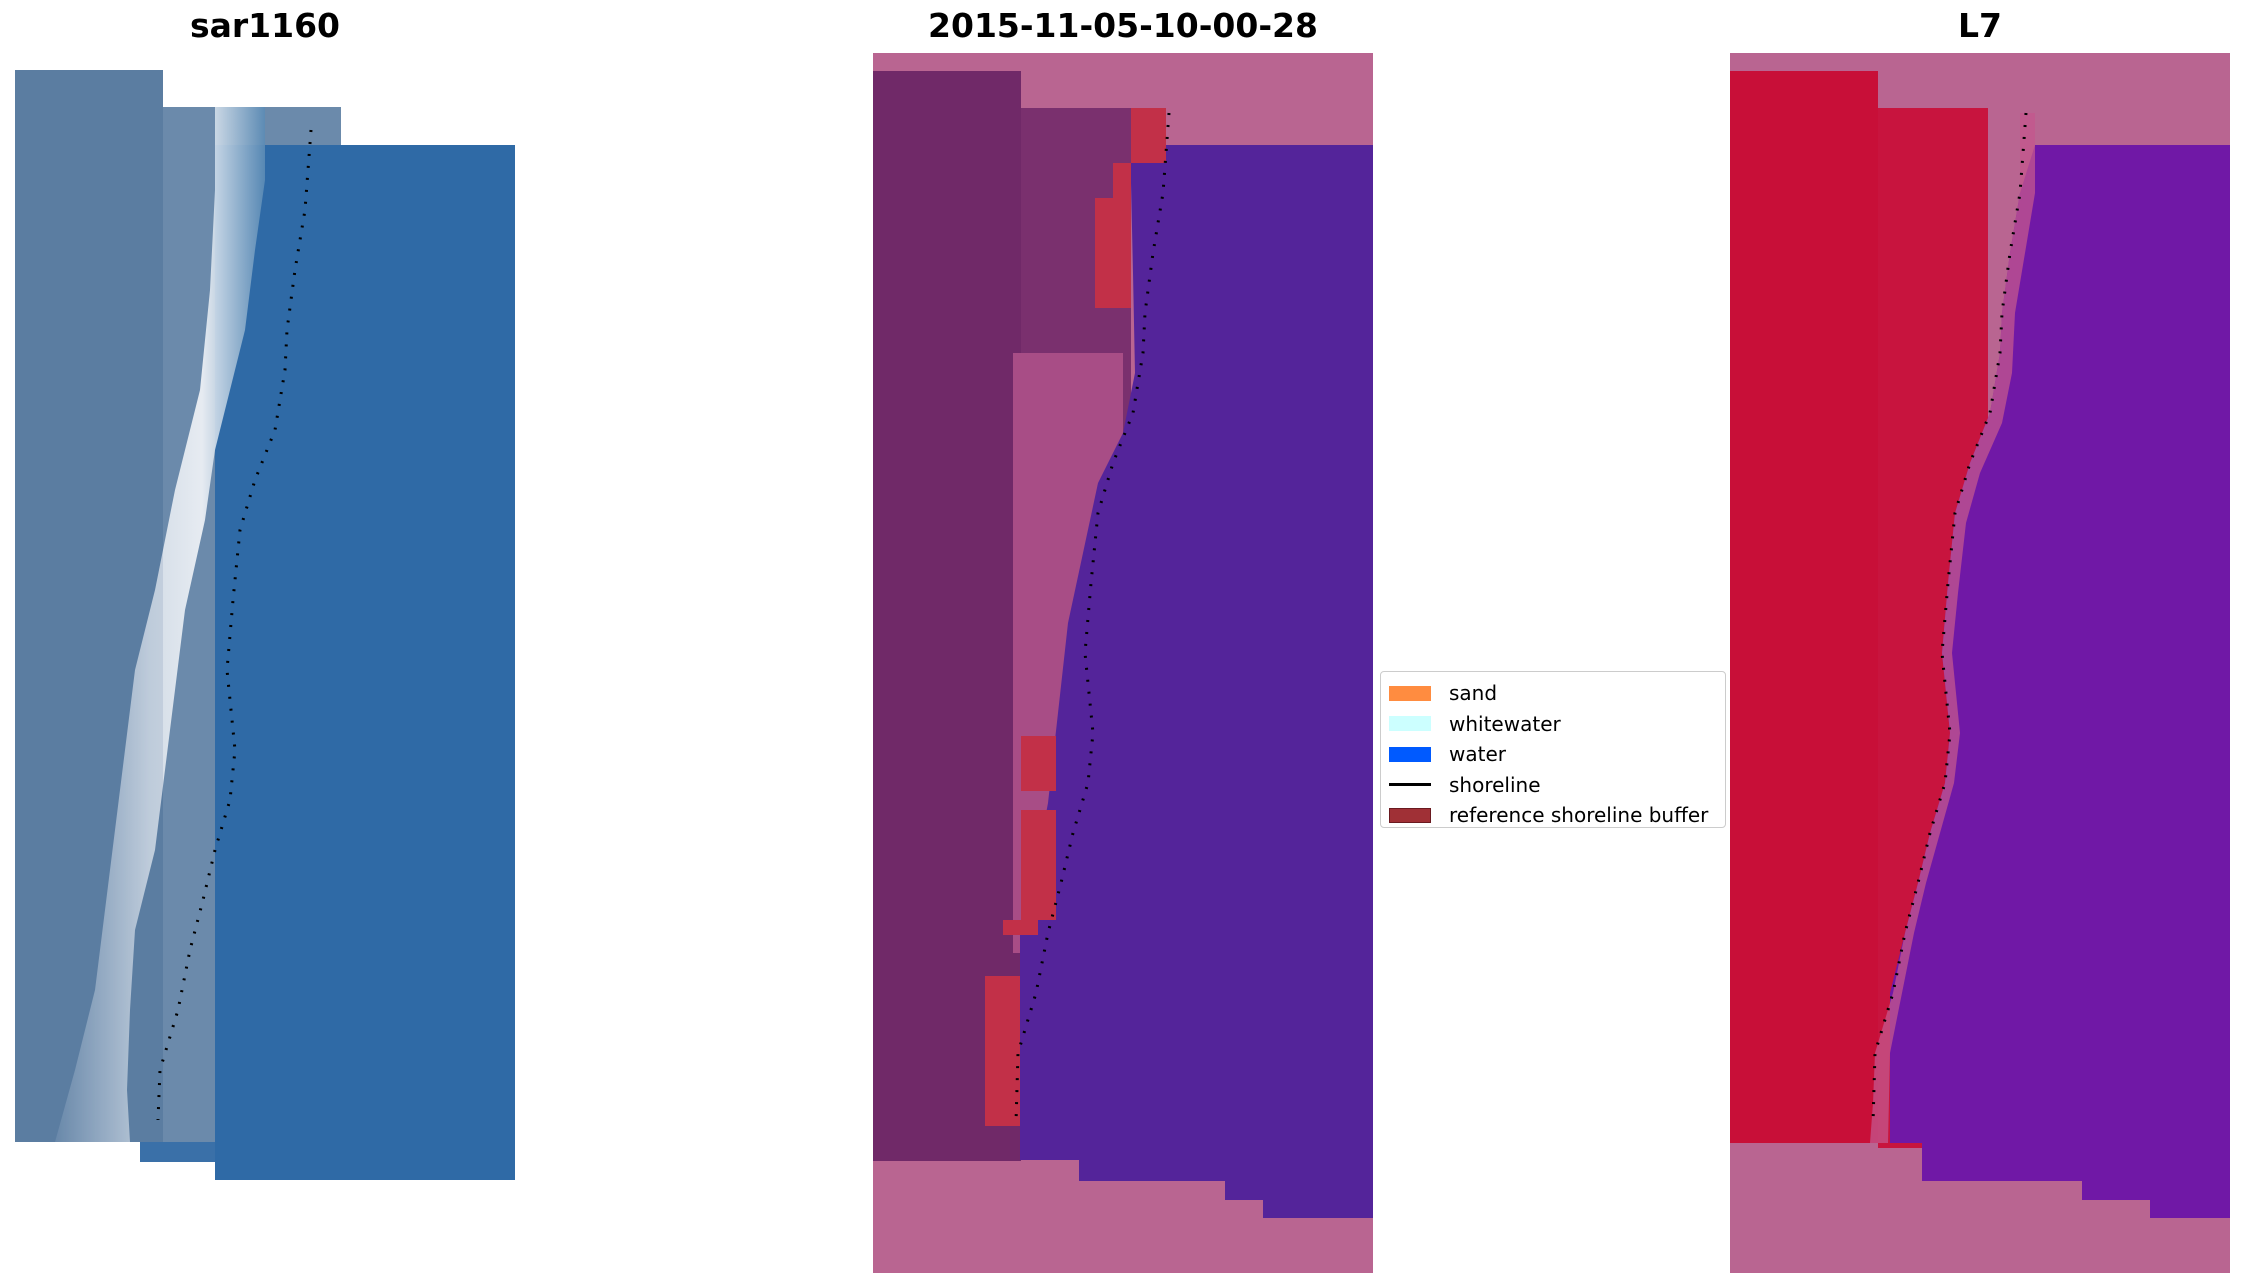 The width and height of the screenshot is (2242, 1283). What do you see at coordinates (160, 624) in the screenshot?
I see `rgb-whitewater-band` at bounding box center [160, 624].